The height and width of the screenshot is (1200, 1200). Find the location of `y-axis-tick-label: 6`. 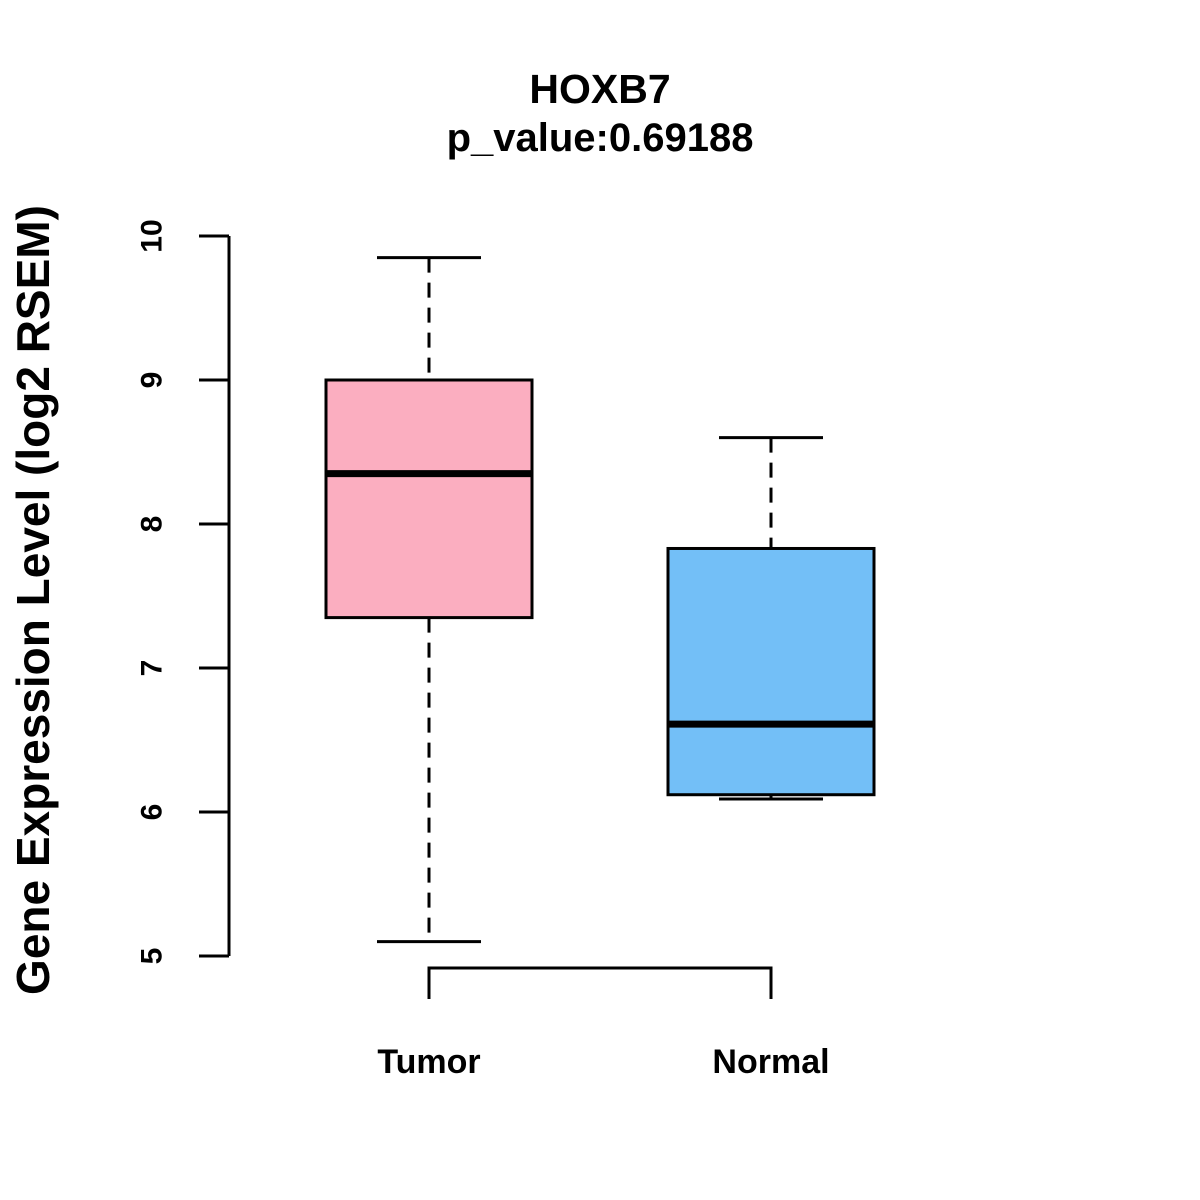

y-axis-tick-label: 6 is located at coordinates (152, 812).